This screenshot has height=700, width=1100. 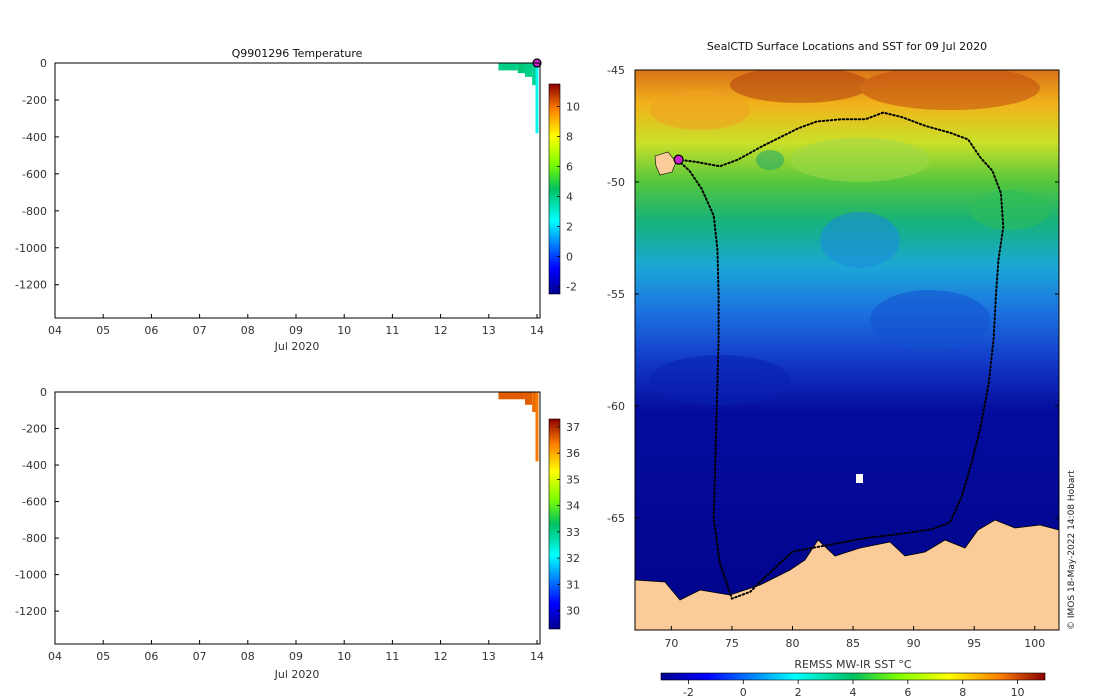 What do you see at coordinates (554, 189) in the screenshot?
I see `temperature-colorbar` at bounding box center [554, 189].